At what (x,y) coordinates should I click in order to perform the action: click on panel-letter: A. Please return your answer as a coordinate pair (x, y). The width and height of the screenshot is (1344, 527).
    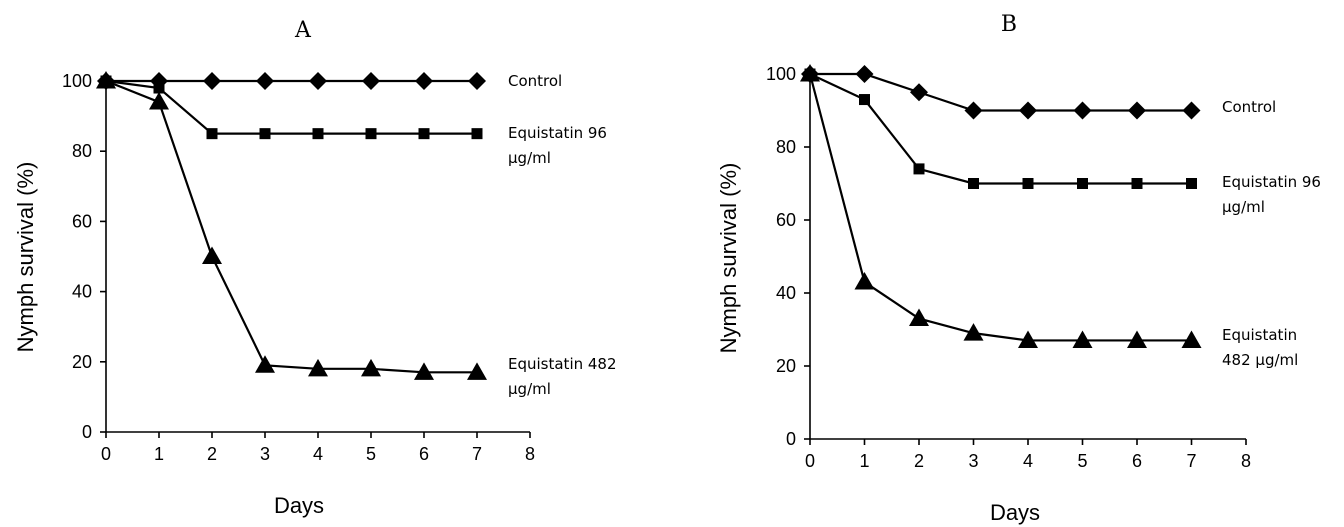
    Looking at the image, I should click on (303, 30).